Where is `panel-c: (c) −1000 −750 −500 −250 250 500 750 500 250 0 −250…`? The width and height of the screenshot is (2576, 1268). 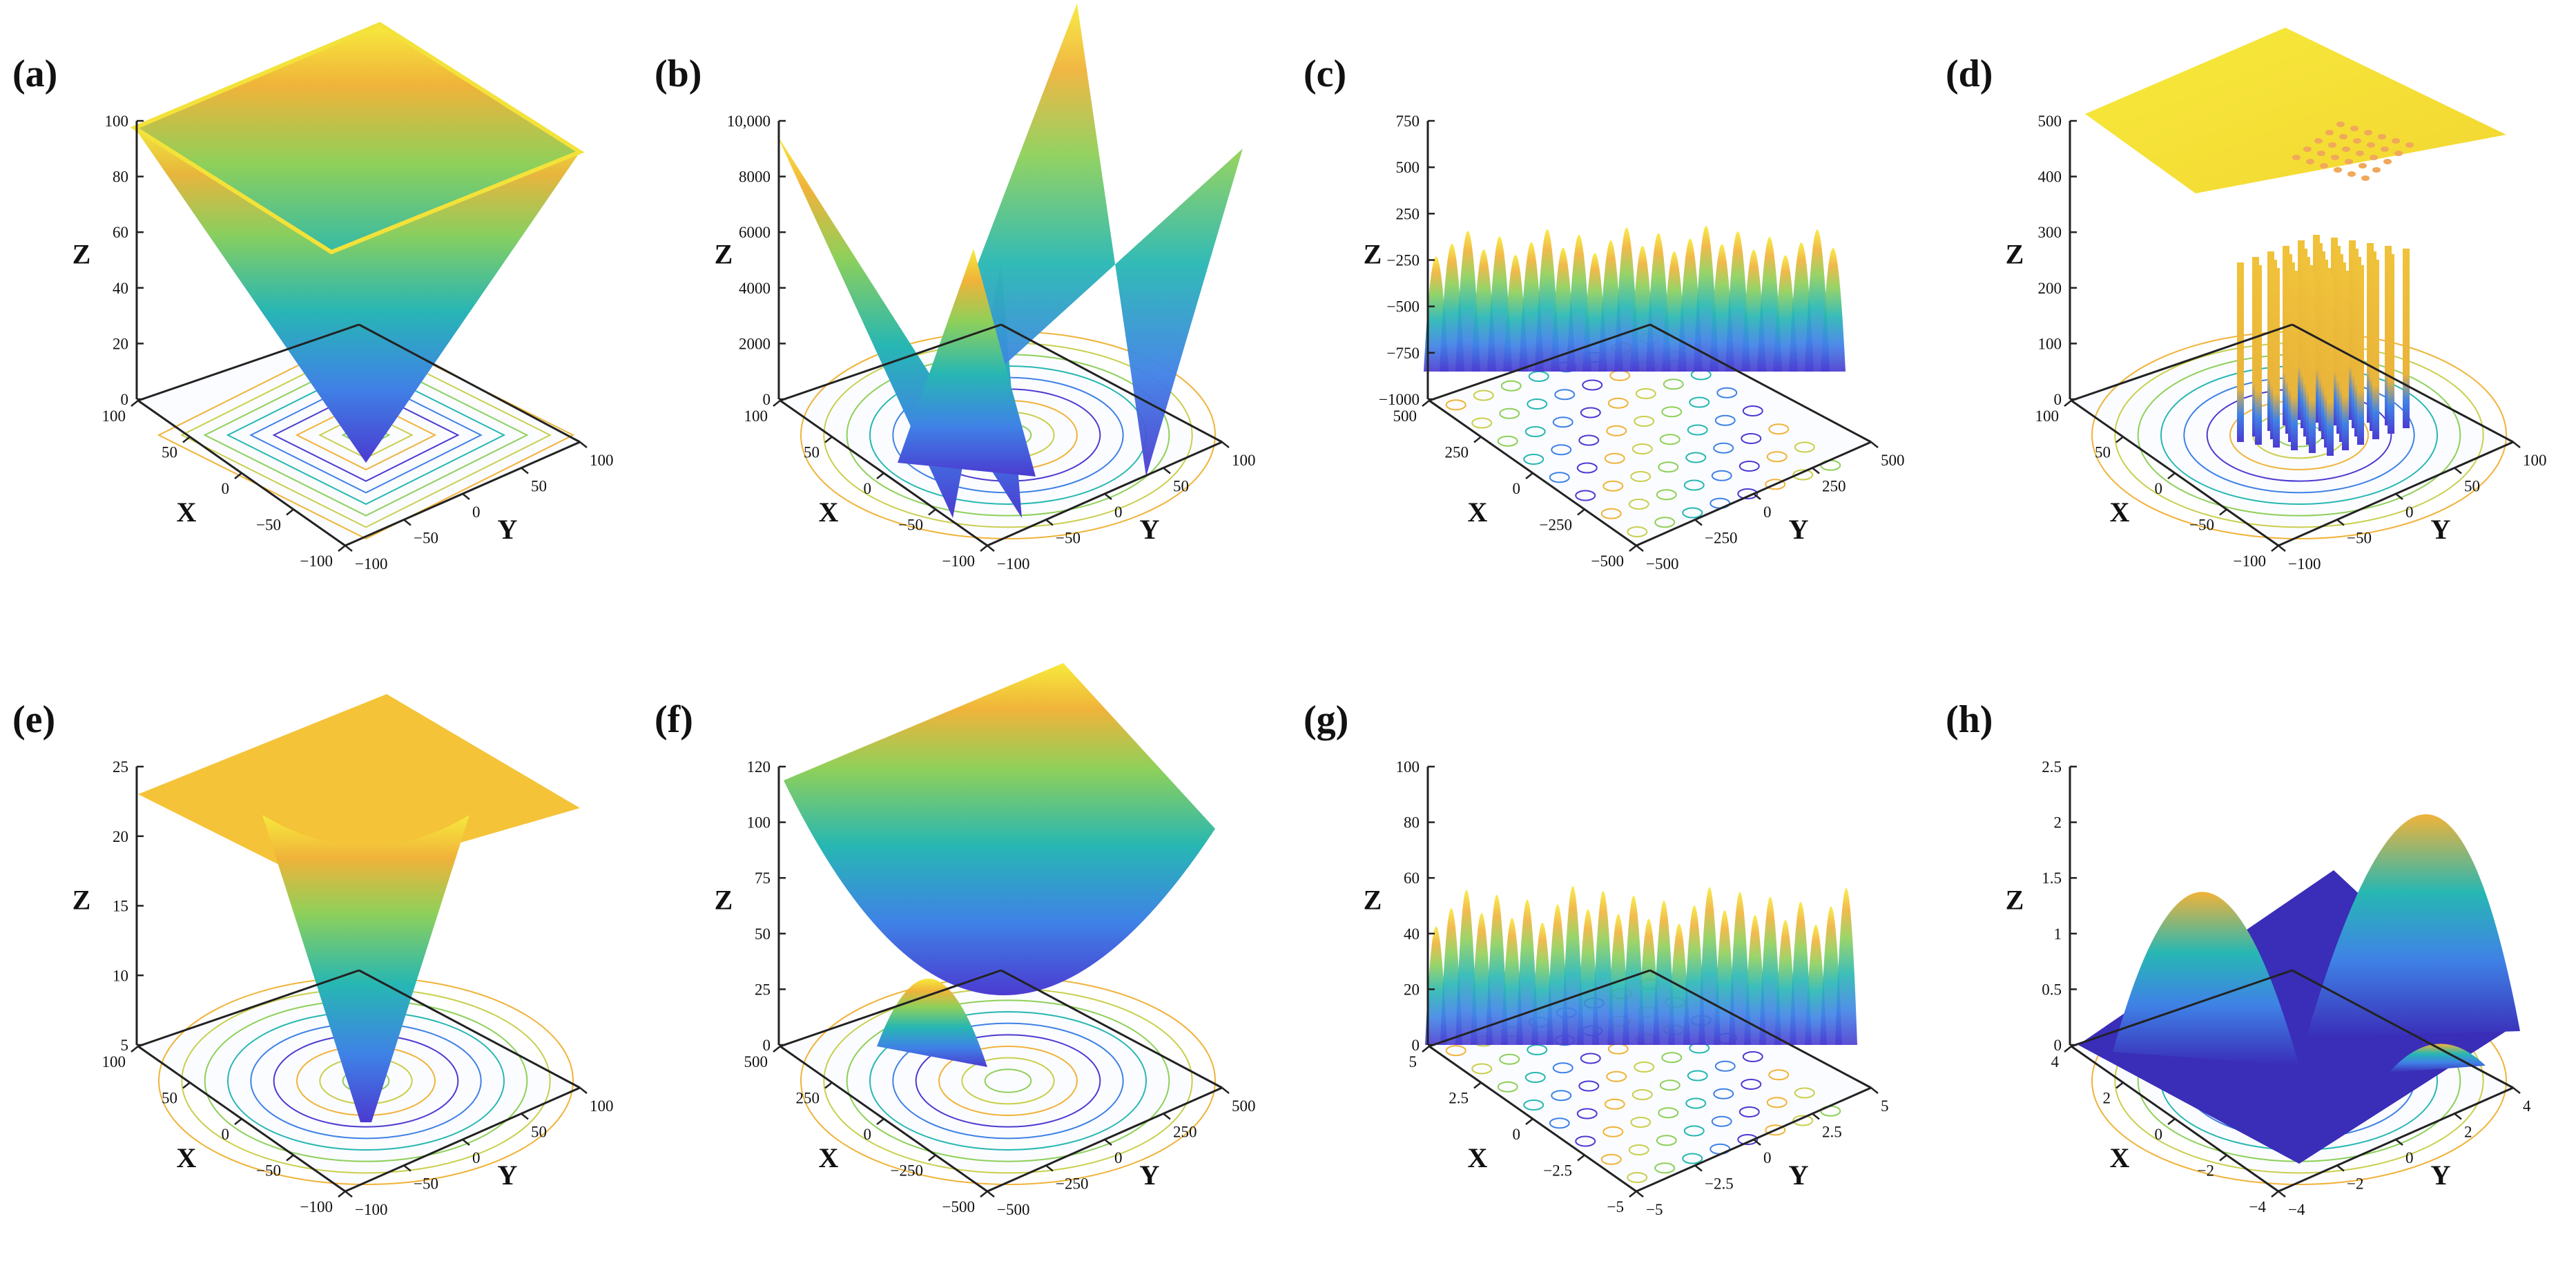
panel-c: (c) −1000 −750 −500 −250 250 500 750 500 250 0 −250… is located at coordinates (1605, 312).